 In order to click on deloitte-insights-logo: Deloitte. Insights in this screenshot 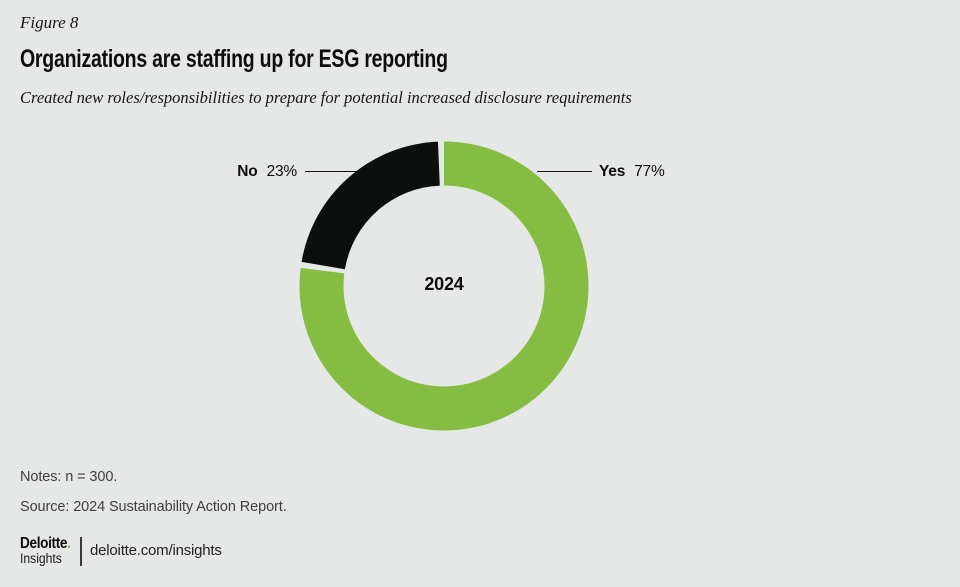, I will do `click(50, 550)`.